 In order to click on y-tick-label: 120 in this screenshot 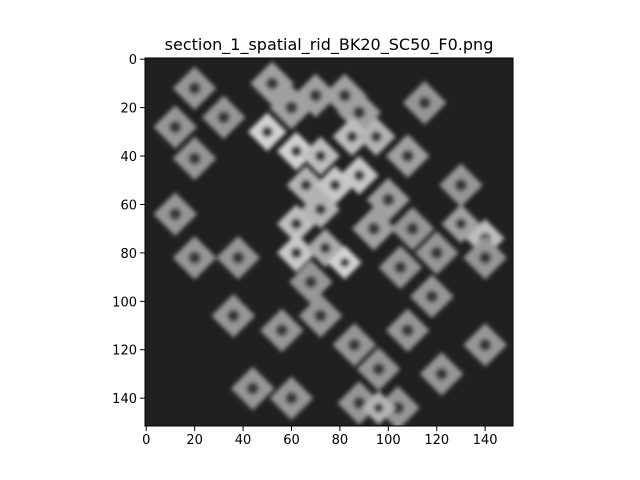, I will do `click(124, 351)`.